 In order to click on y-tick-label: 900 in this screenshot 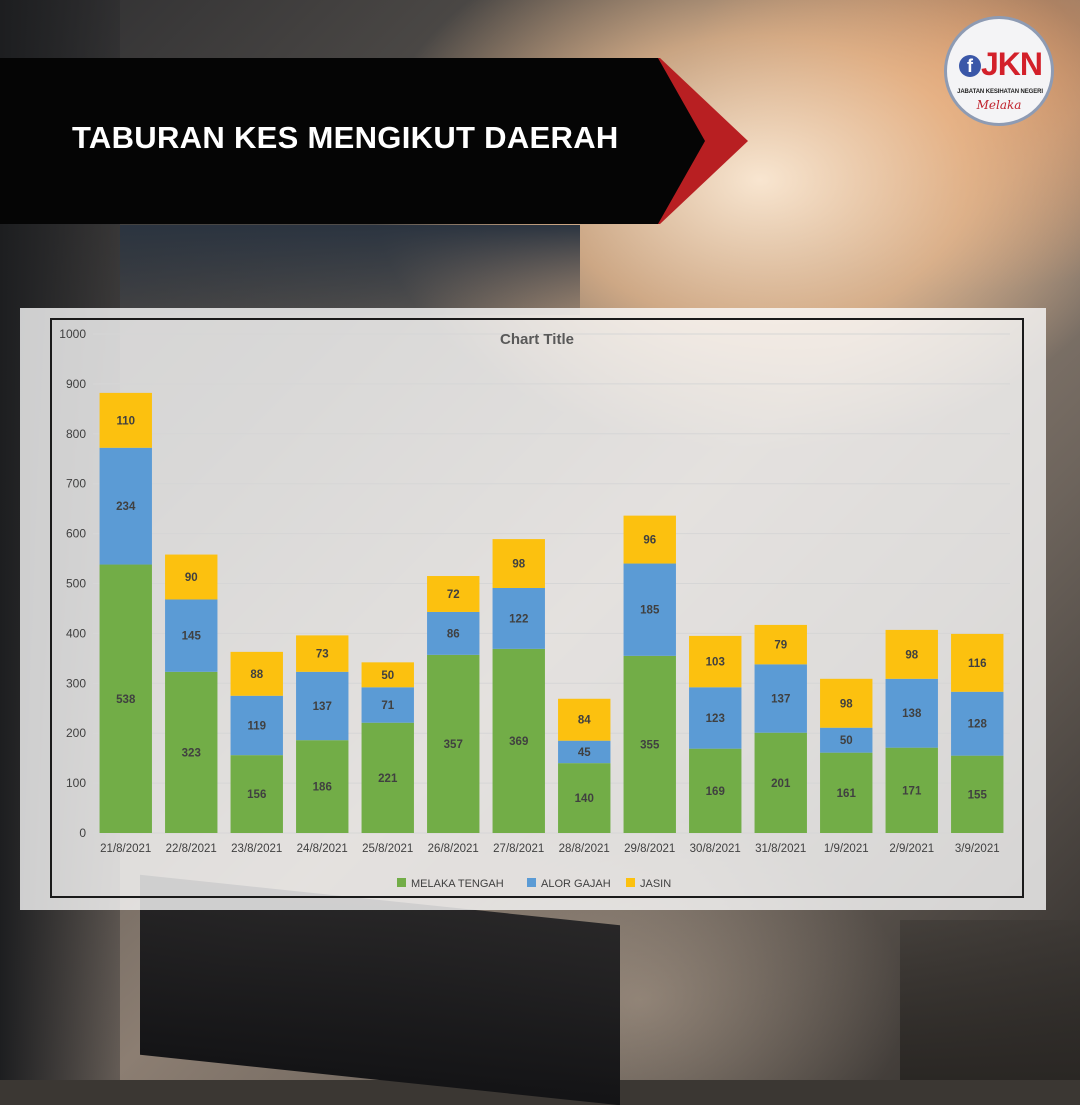, I will do `click(76, 384)`.